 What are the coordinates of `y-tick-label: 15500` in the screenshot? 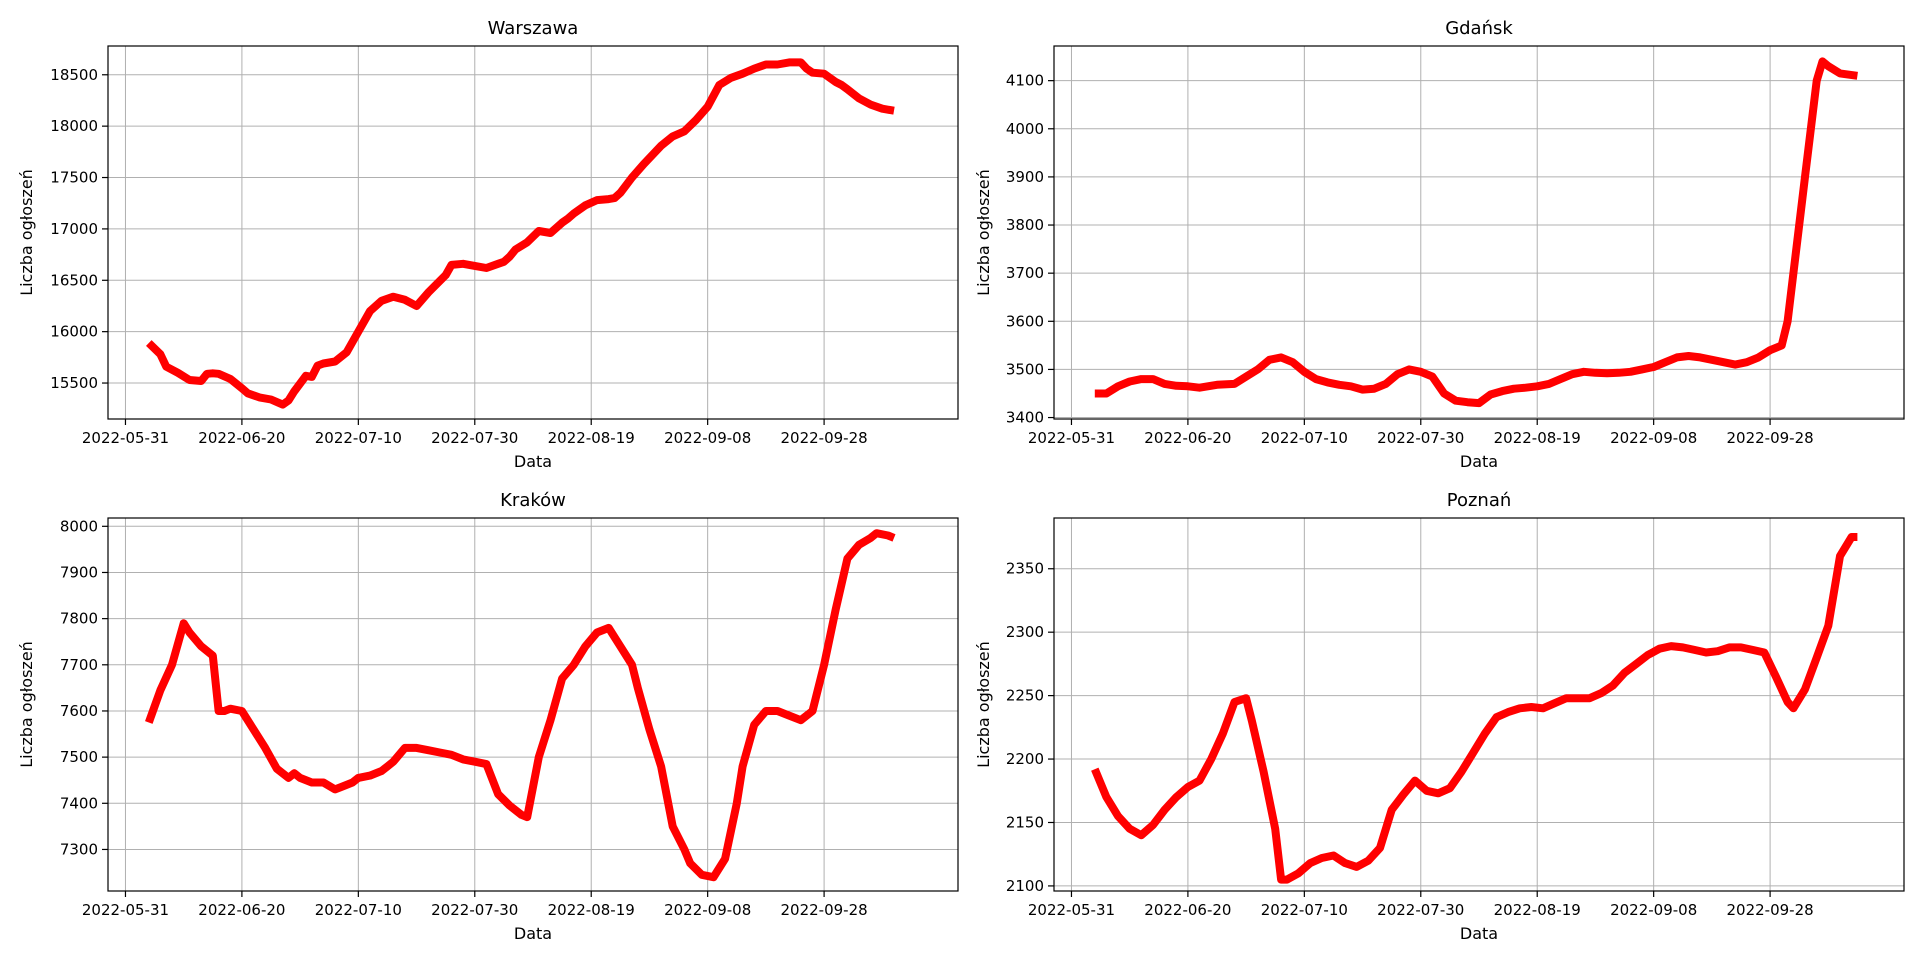 It's located at (74, 383).